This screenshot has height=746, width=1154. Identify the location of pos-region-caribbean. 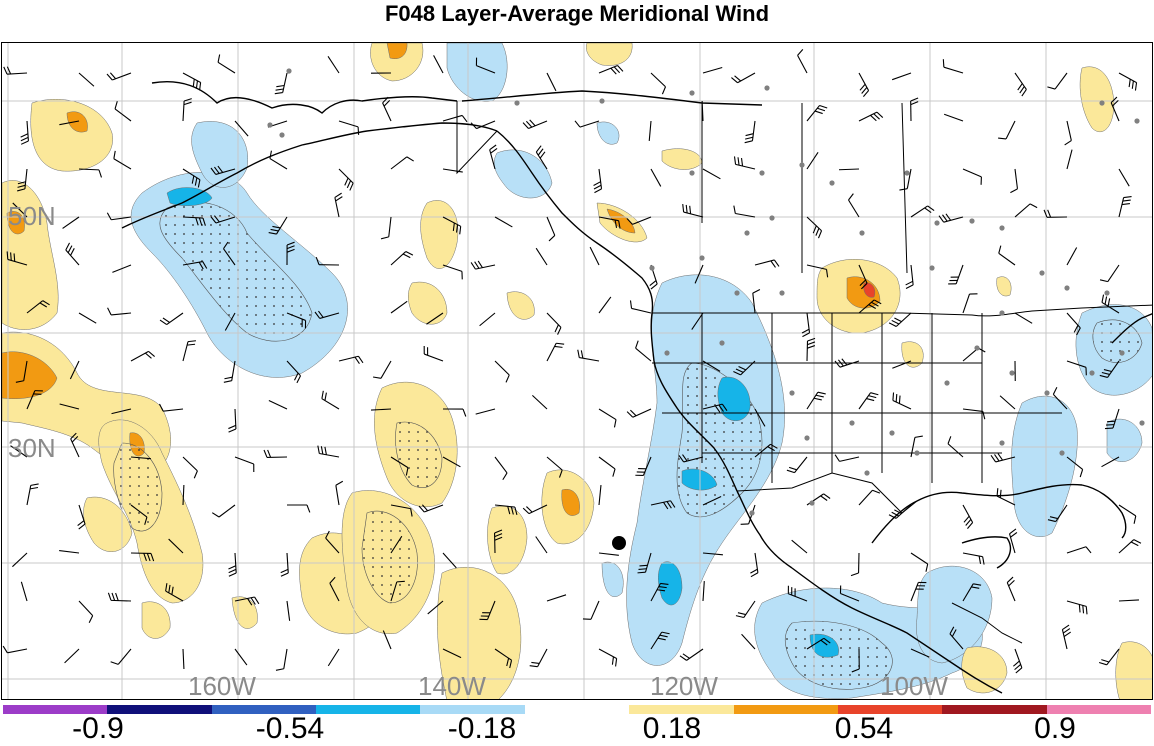
(984, 670).